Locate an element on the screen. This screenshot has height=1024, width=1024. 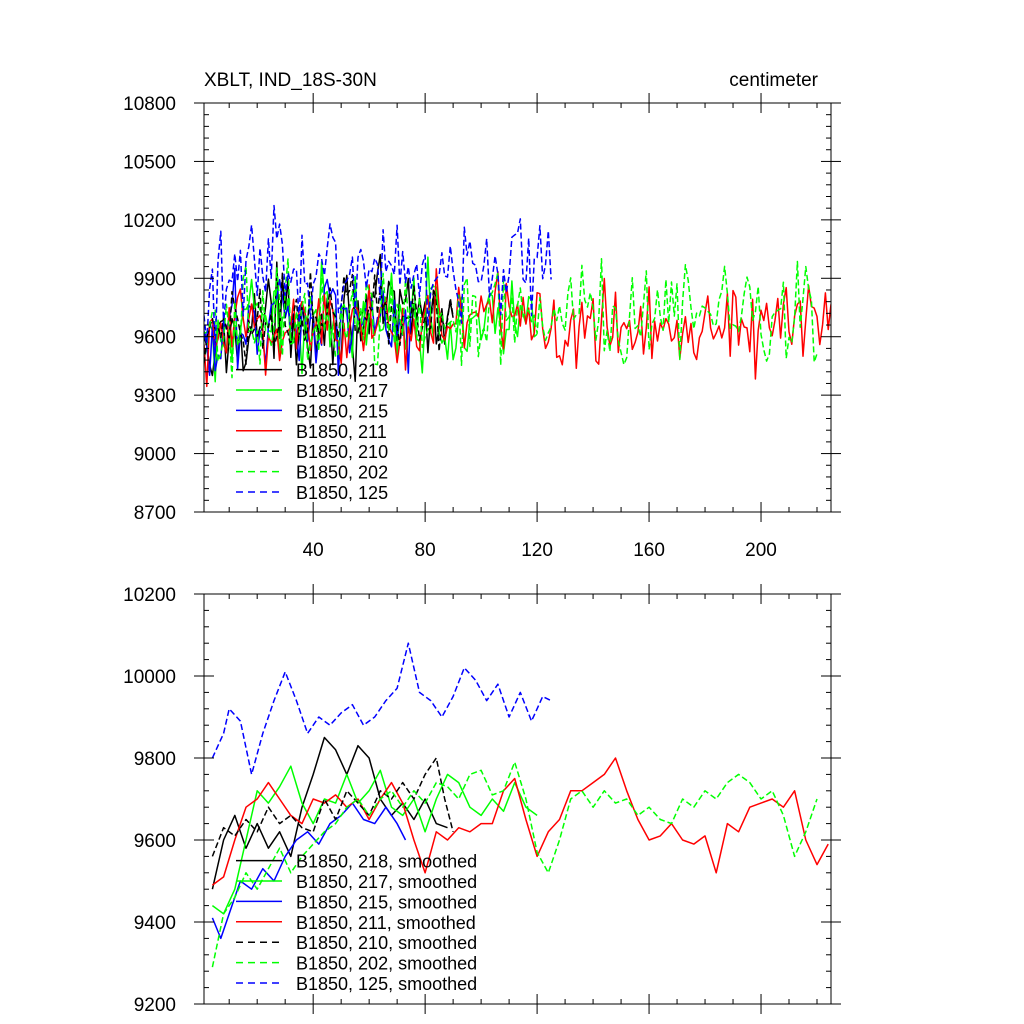
legend-label: B1850, 218, smoothed is located at coordinates (386, 862).